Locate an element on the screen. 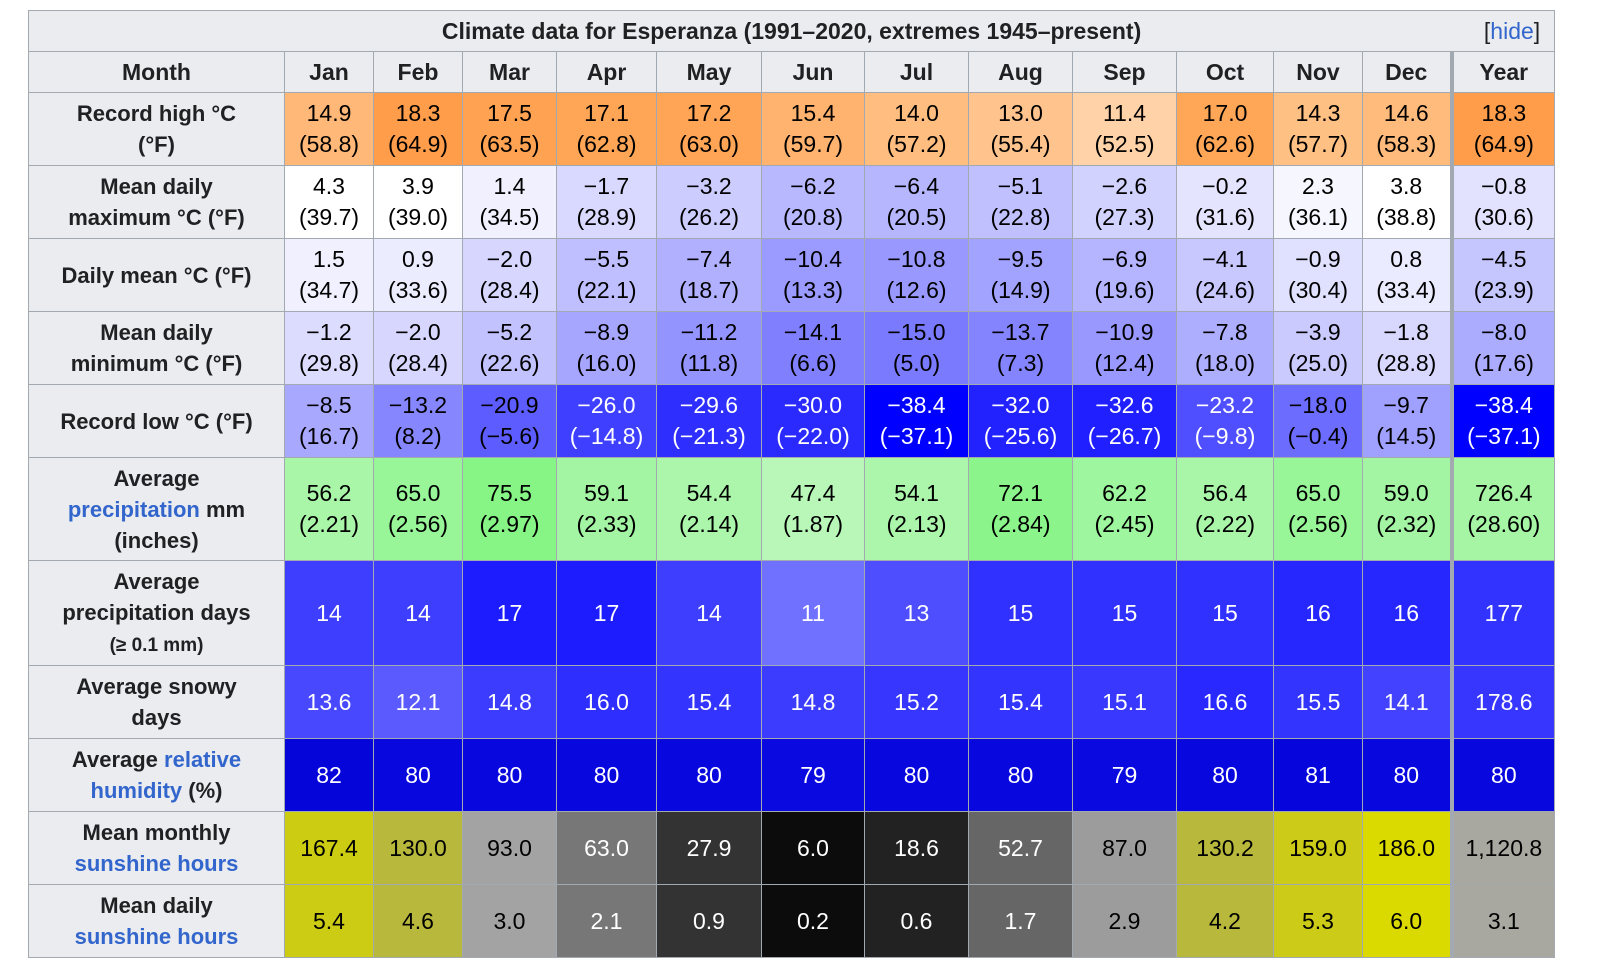 The height and width of the screenshot is (980, 1600). cell-mean-min-dec: −1.8 (28.8) is located at coordinates (1407, 348).